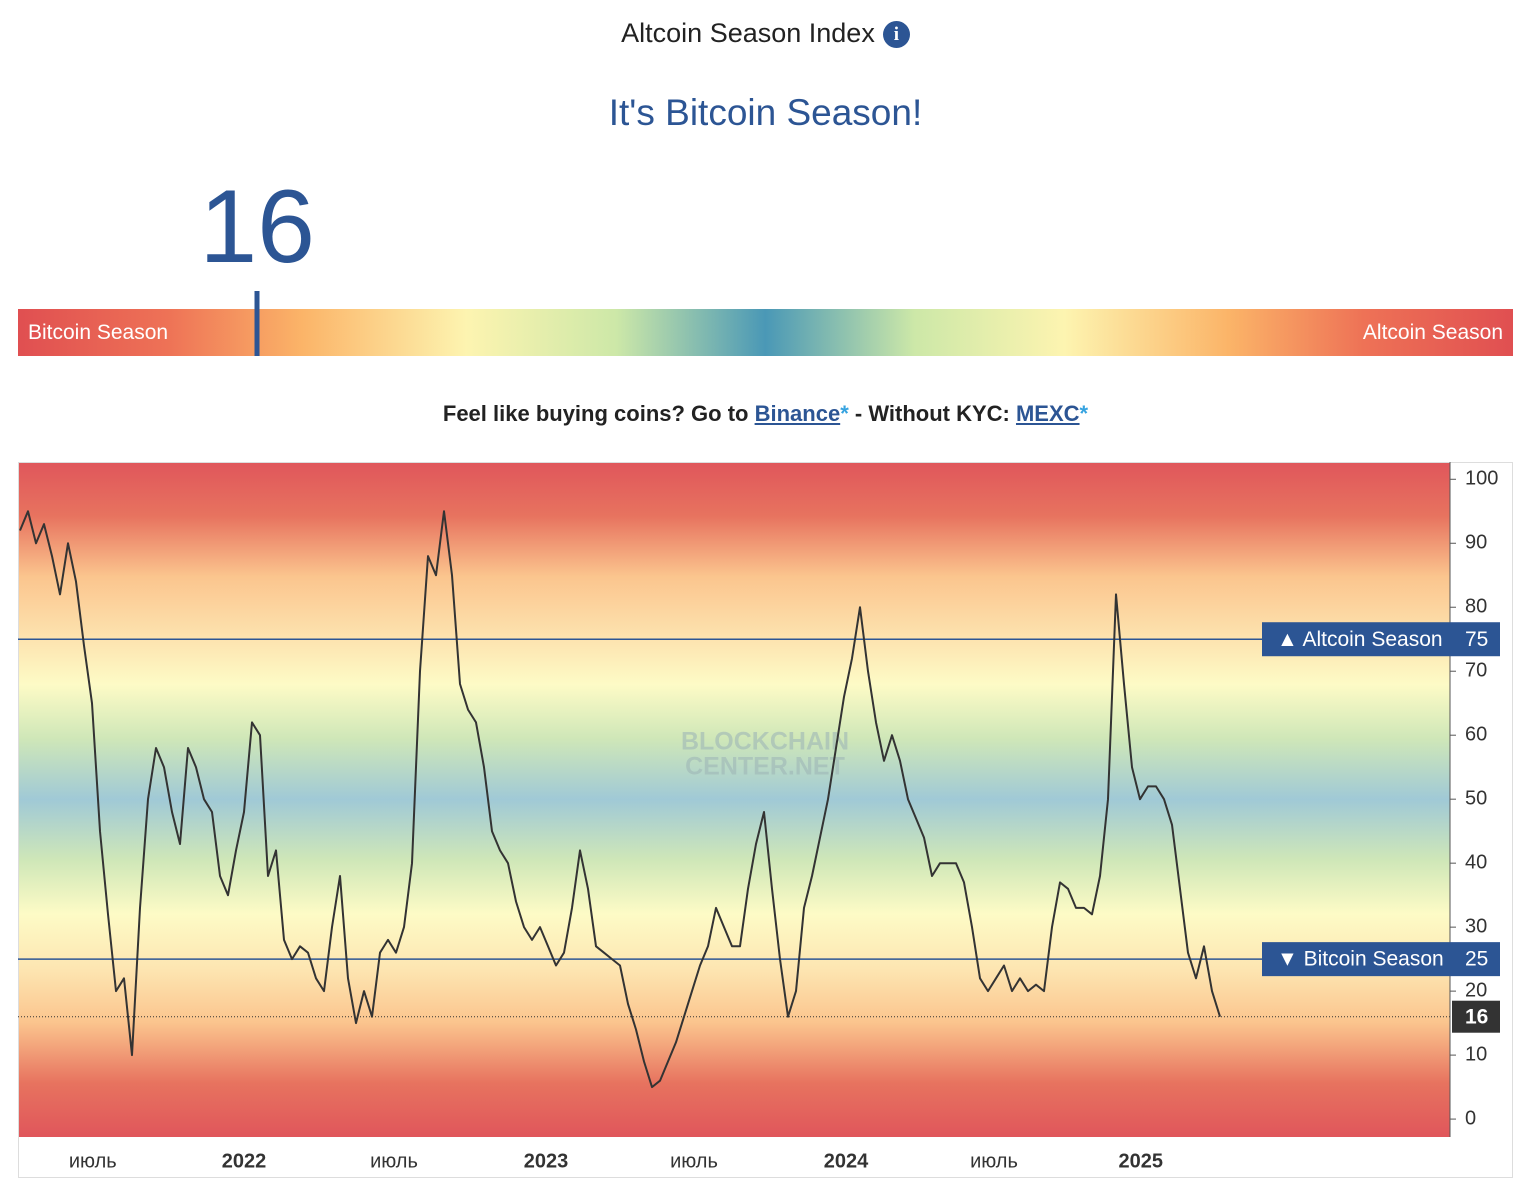  What do you see at coordinates (257, 227) in the screenshot?
I see `current-value: 16` at bounding box center [257, 227].